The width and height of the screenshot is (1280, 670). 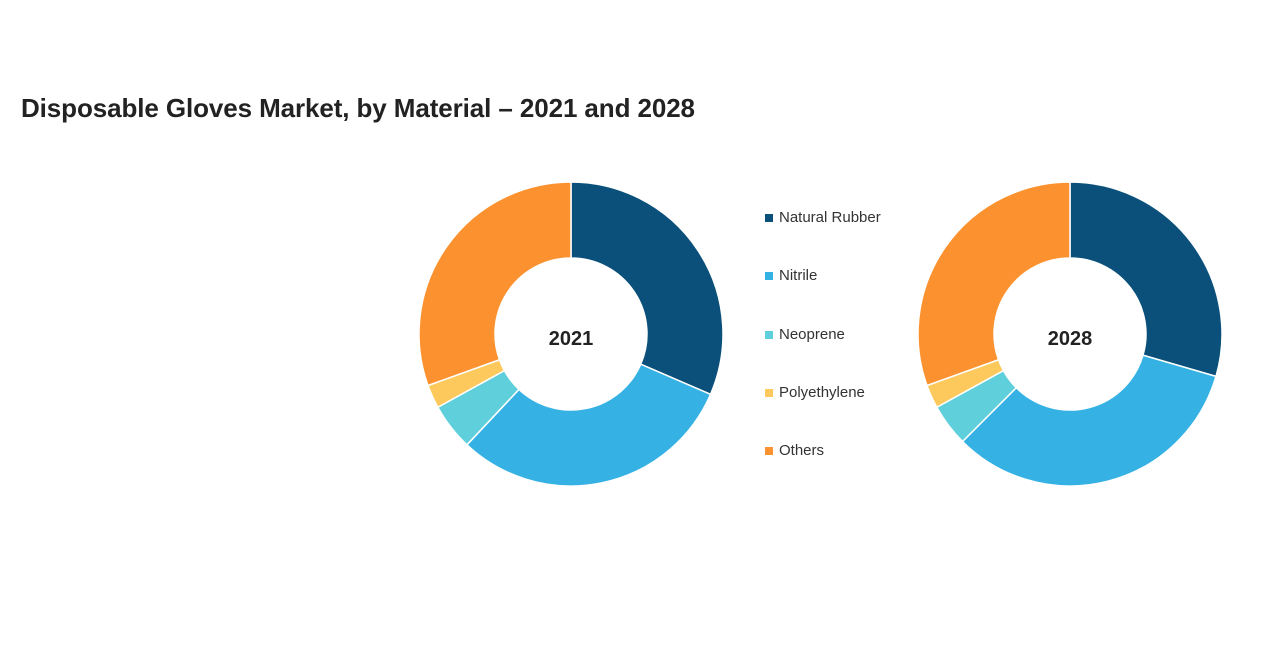 What do you see at coordinates (798, 276) in the screenshot?
I see `legend-label: Nitrile` at bounding box center [798, 276].